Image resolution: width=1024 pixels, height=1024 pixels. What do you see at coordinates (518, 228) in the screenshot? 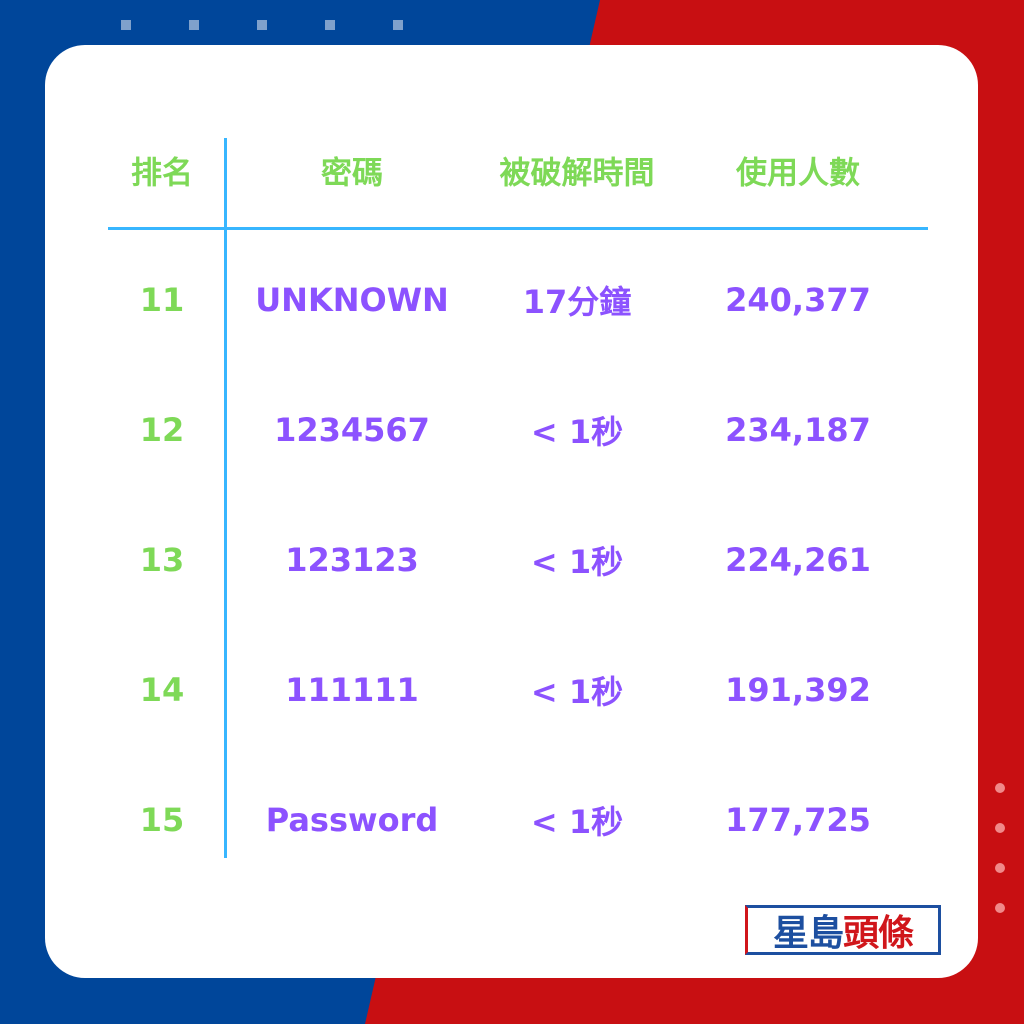
I see `header-divider` at bounding box center [518, 228].